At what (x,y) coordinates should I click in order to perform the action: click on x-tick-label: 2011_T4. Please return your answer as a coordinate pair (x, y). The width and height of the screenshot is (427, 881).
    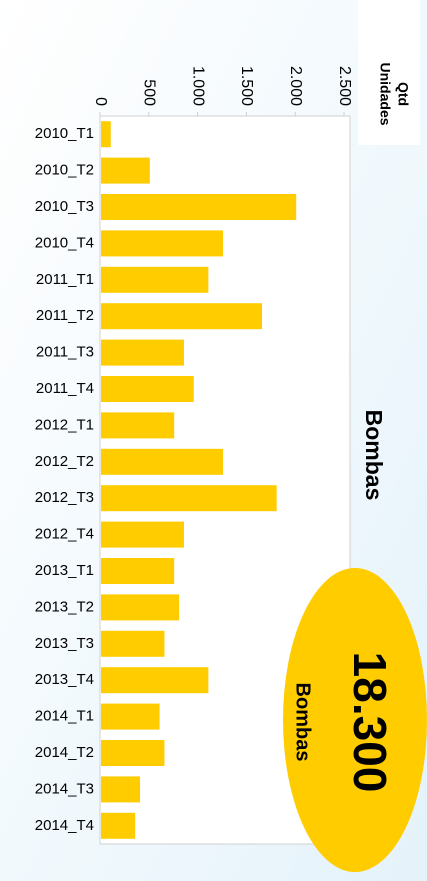
    Looking at the image, I should click on (65, 388).